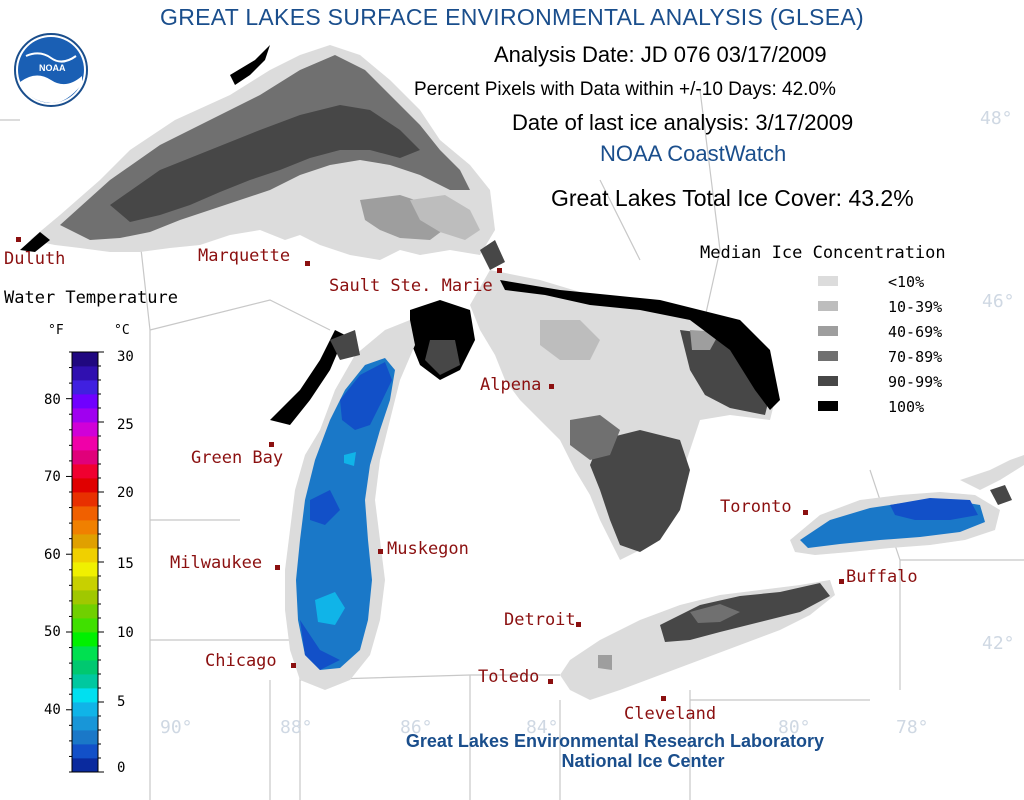 The image size is (1024, 800). Describe the element at coordinates (915, 382) in the screenshot. I see `ice-legend-label: 90-99%` at that location.